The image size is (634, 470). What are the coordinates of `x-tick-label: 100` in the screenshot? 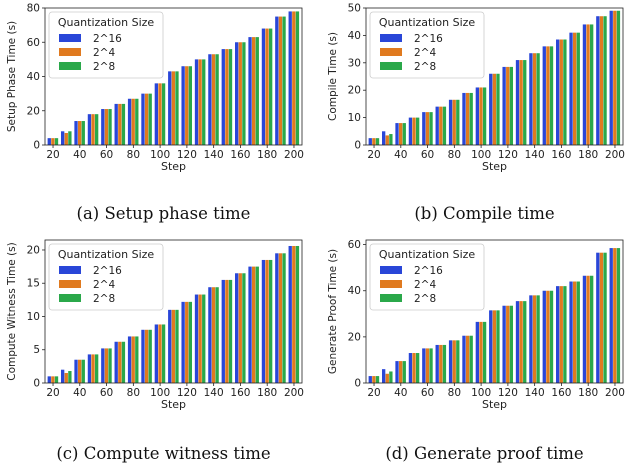 It's located at (481, 393).